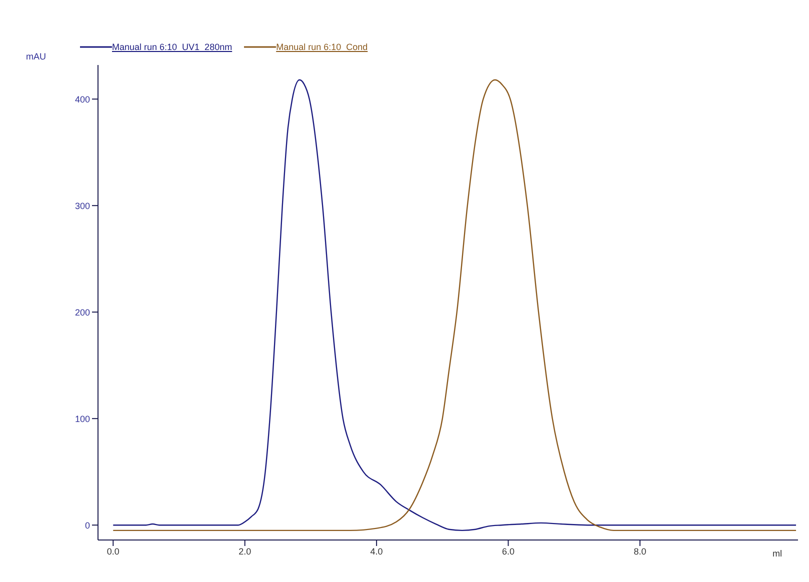 This screenshot has width=809, height=582. What do you see at coordinates (640, 551) in the screenshot?
I see `x-tick-label: 8.0` at bounding box center [640, 551].